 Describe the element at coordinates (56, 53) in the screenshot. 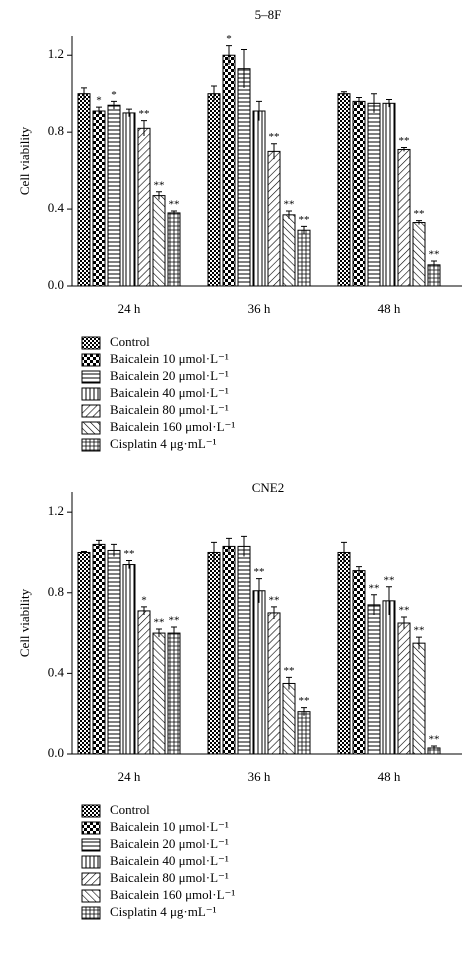

I see `y-tick-label: 1.2` at that location.